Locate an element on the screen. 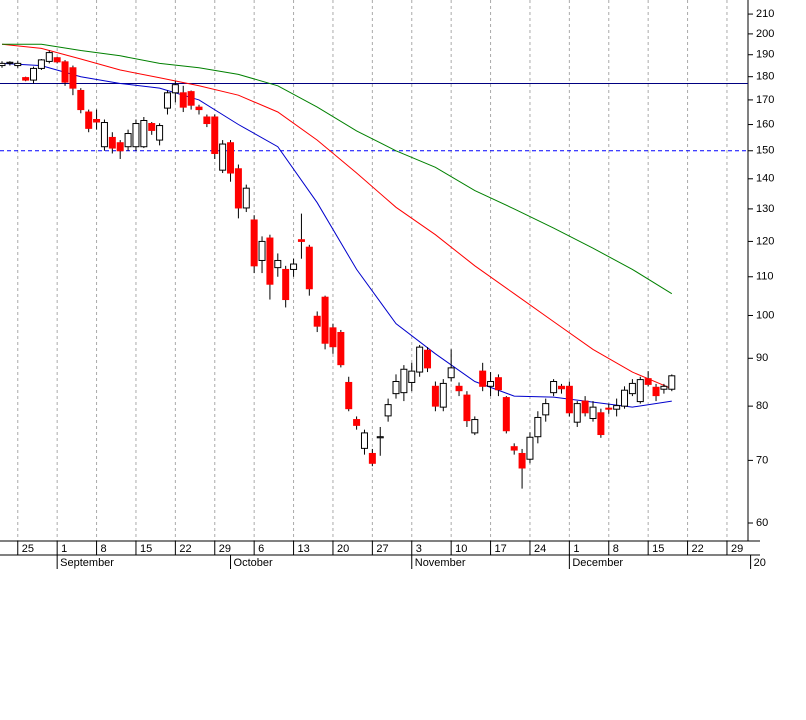 Image resolution: width=806 pixels, height=720 pixels. x-tick-label: 24 is located at coordinates (540, 549).